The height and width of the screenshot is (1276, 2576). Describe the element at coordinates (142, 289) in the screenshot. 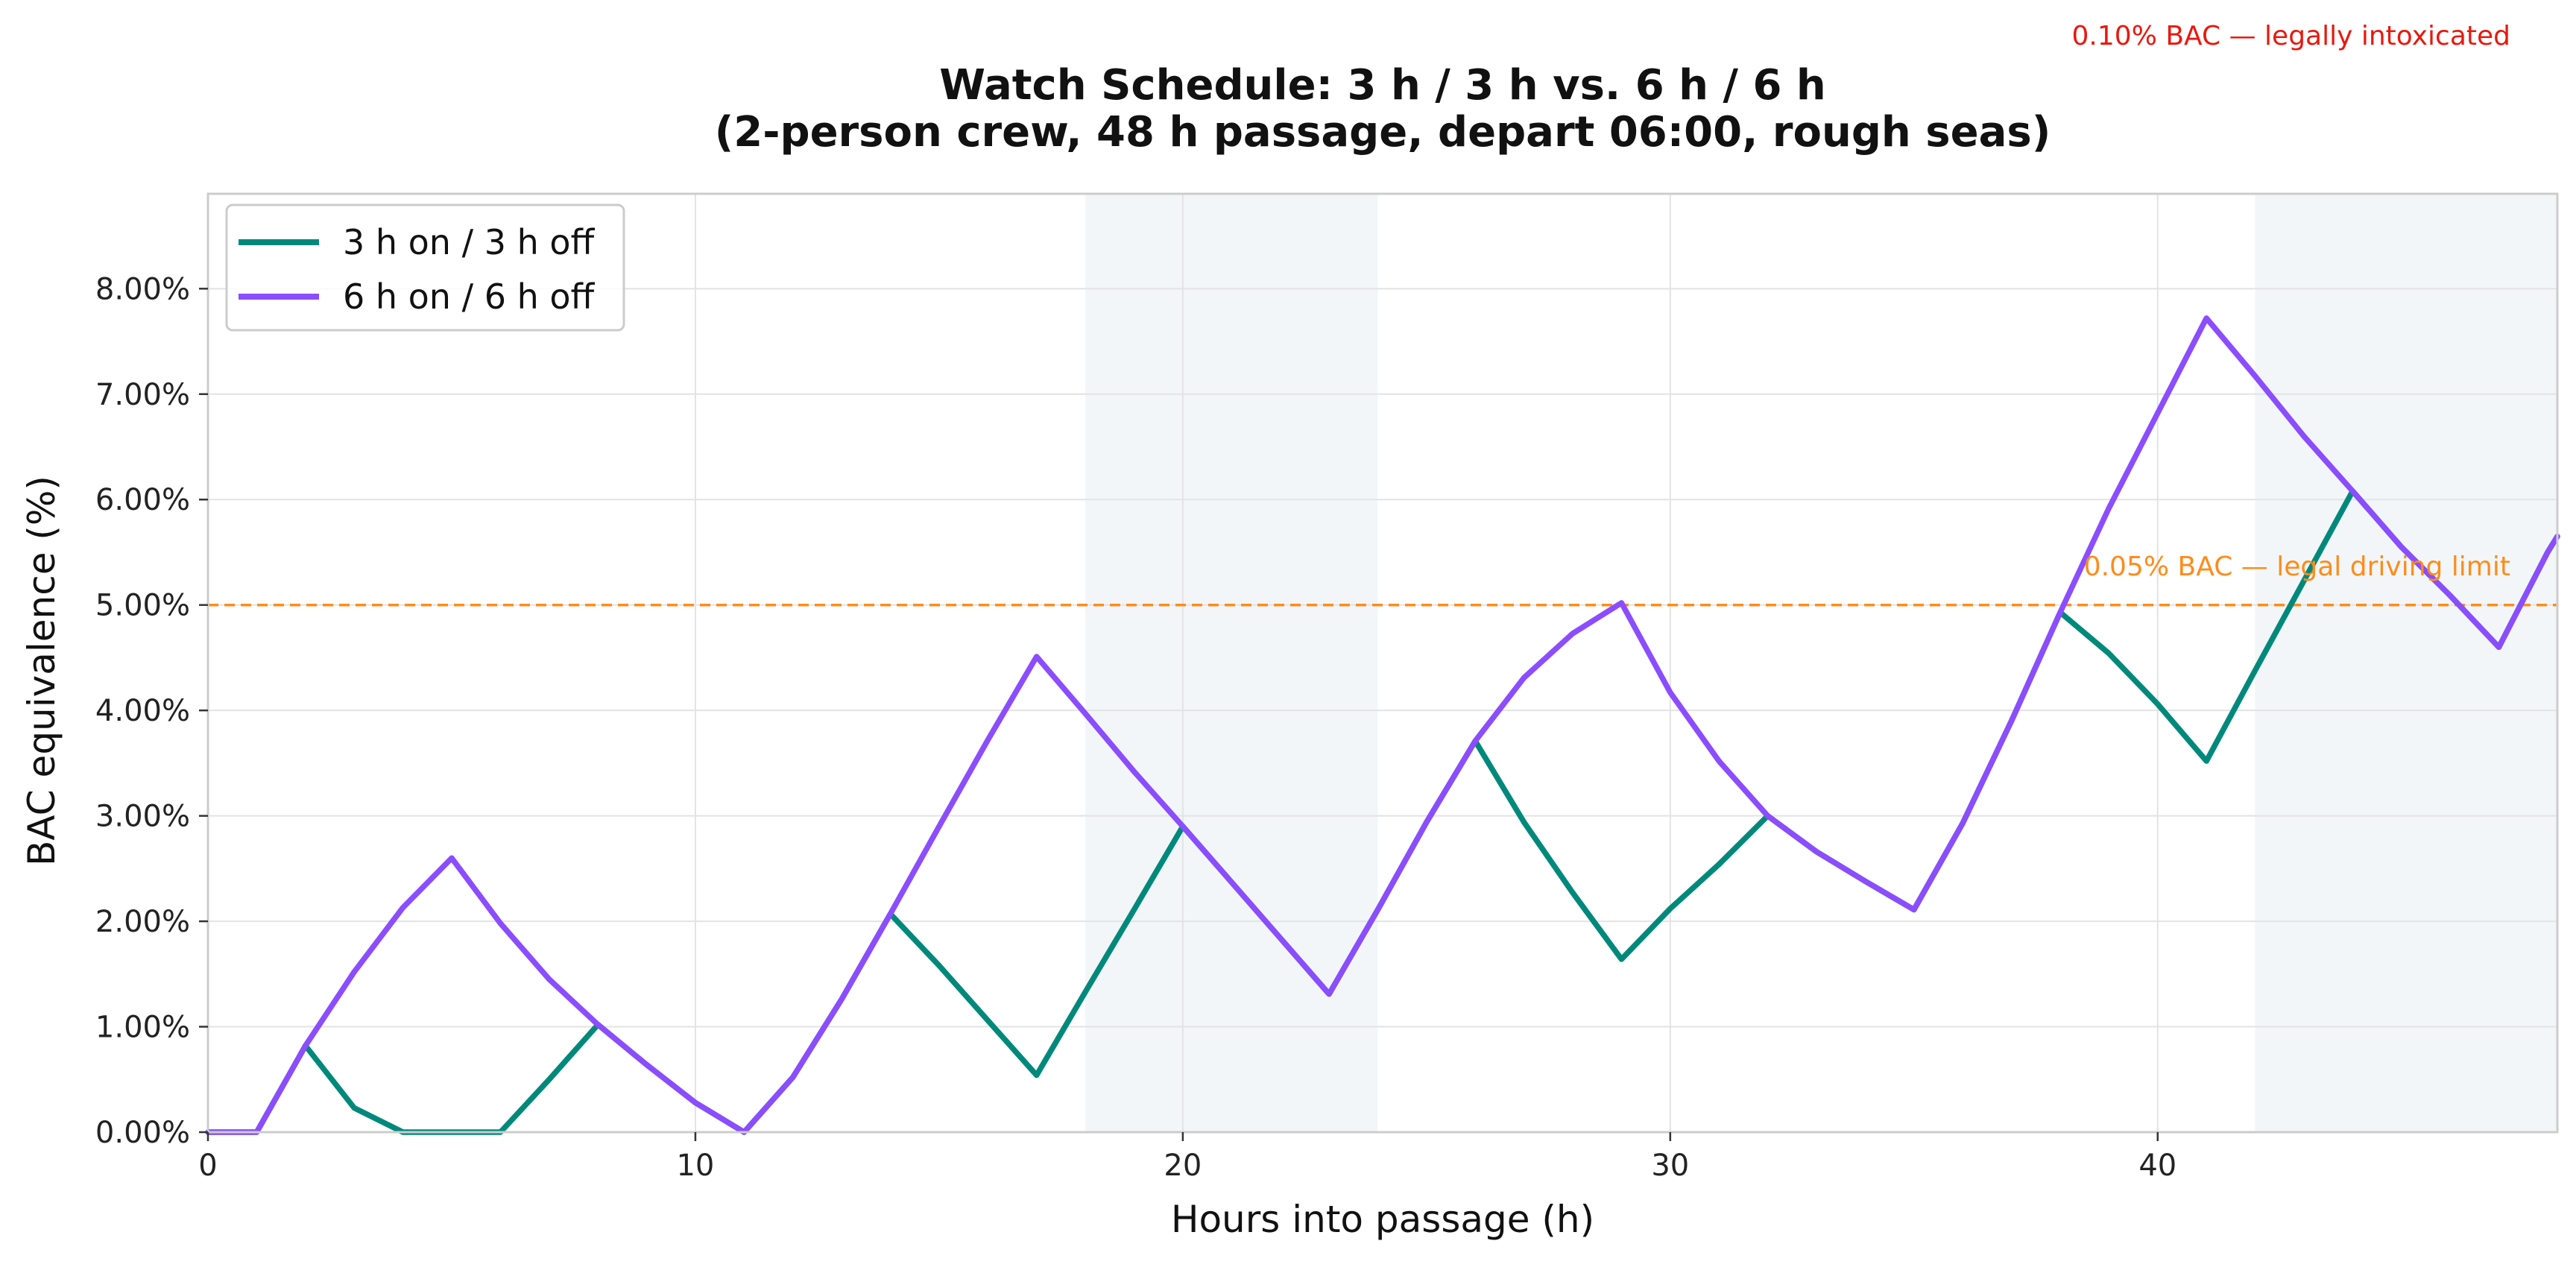

I see `y-tick-label: 8.00%` at that location.